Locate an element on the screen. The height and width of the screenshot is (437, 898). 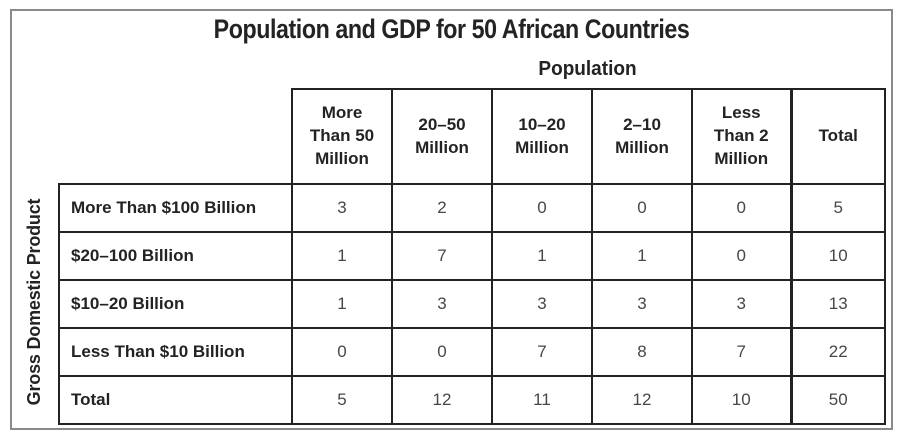
cell-r0-total: 5 is located at coordinates (837, 208).